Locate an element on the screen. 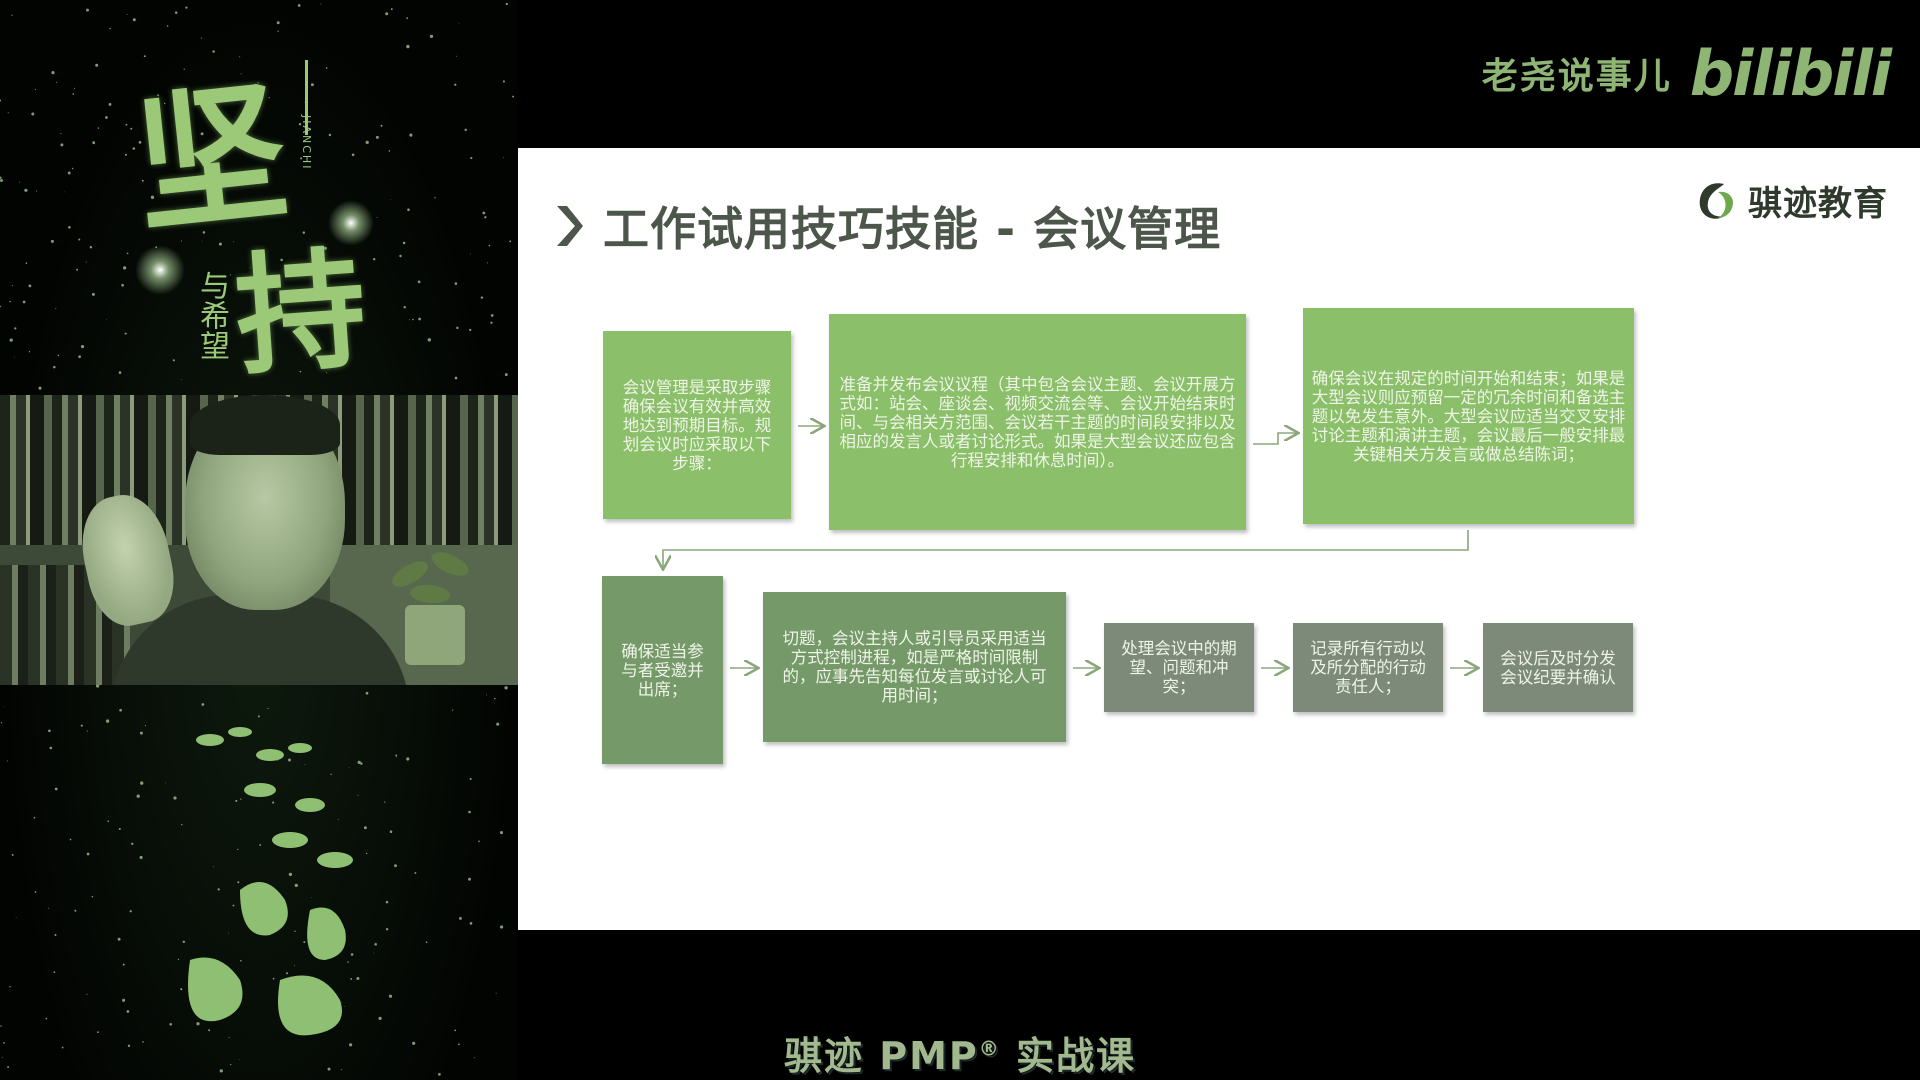 The width and height of the screenshot is (1920, 1080). flow-step-4: 确保适当参与者受邀并出席； is located at coordinates (662, 670).